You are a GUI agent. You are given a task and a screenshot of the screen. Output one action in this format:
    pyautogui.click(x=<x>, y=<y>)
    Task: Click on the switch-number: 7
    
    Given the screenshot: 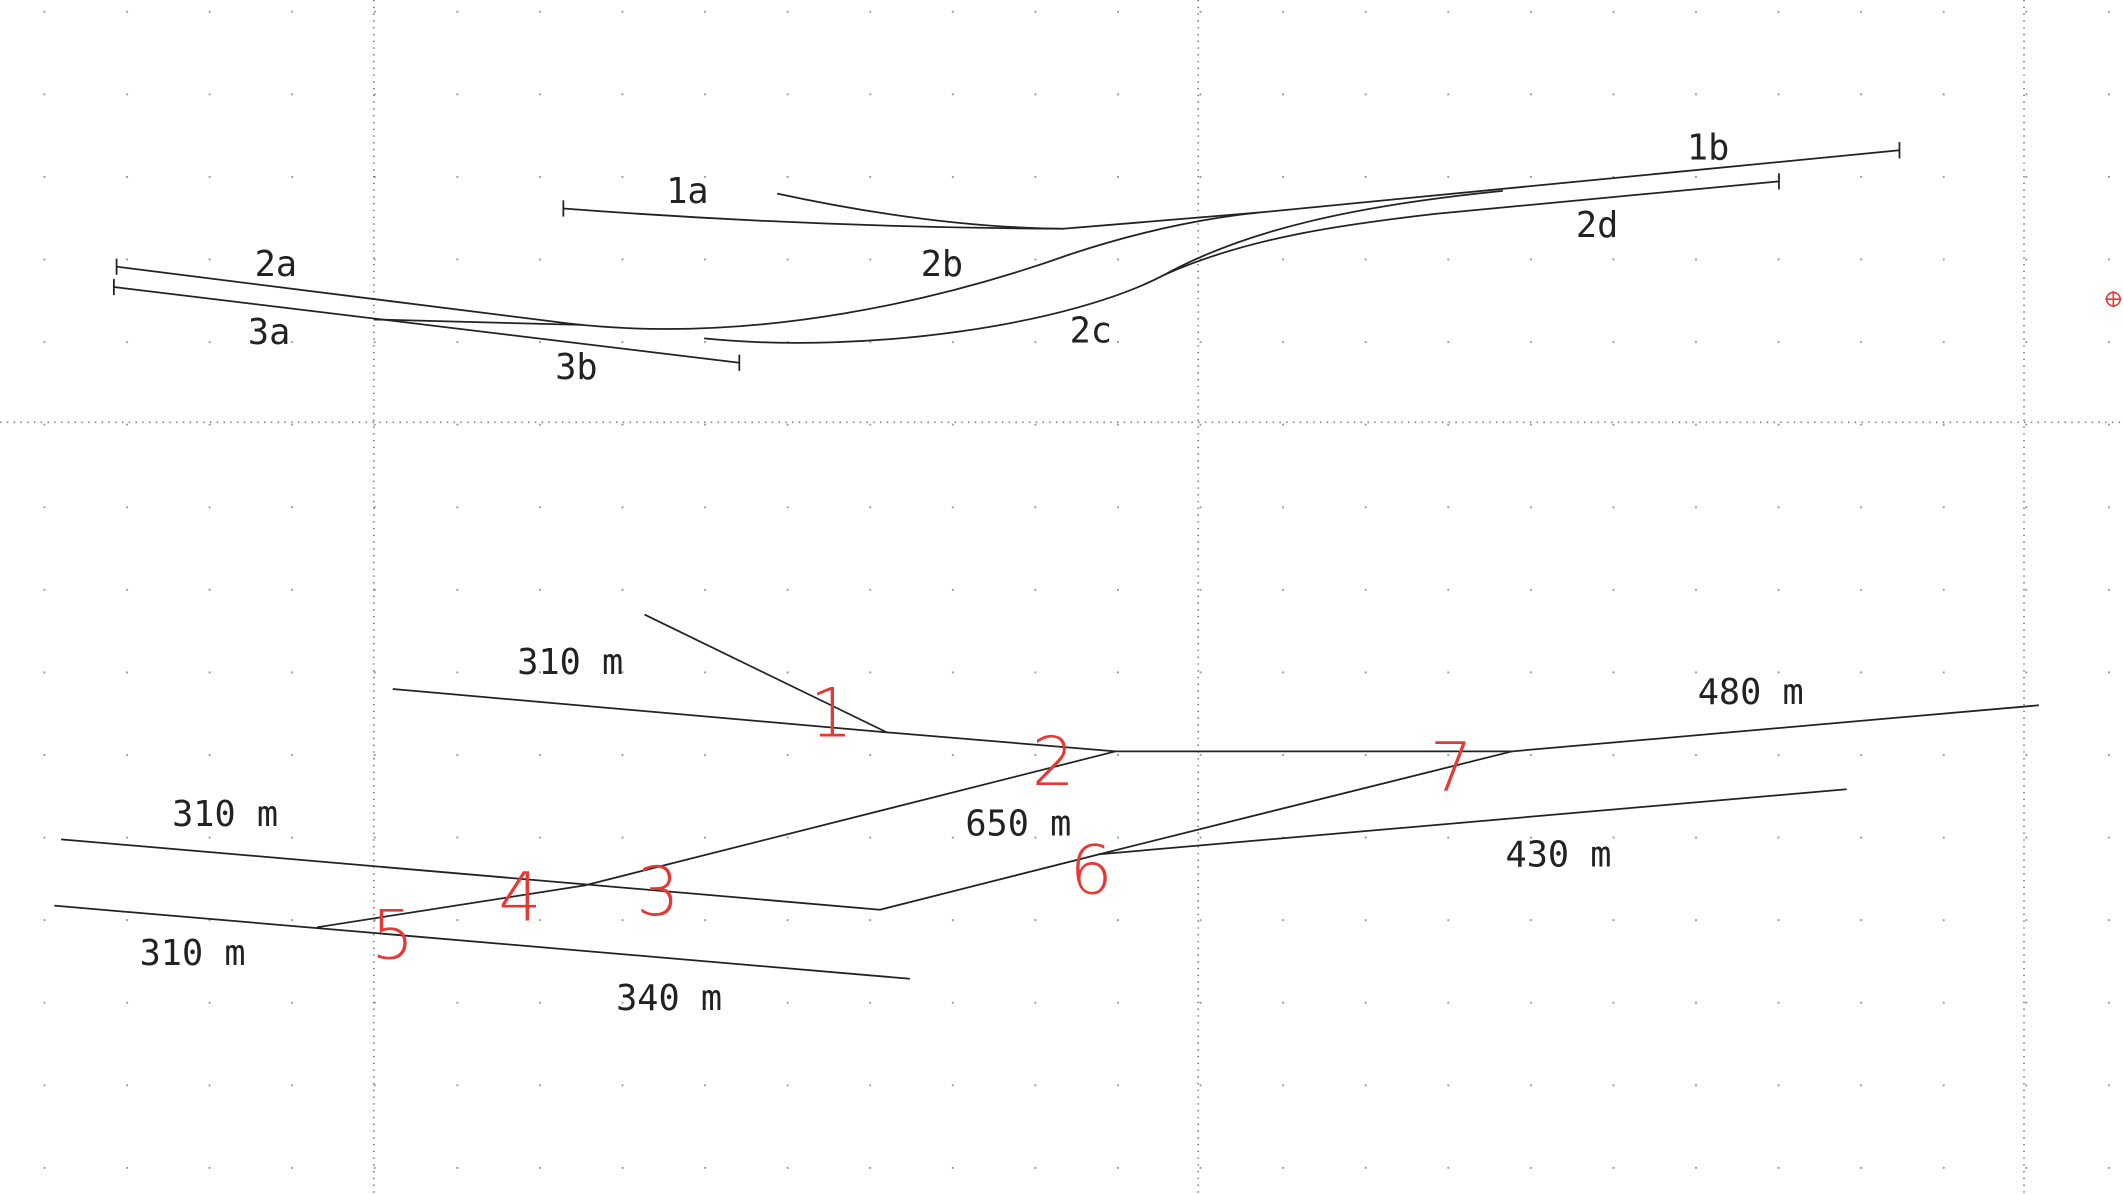 What is the action you would take?
    pyautogui.click(x=1451, y=767)
    